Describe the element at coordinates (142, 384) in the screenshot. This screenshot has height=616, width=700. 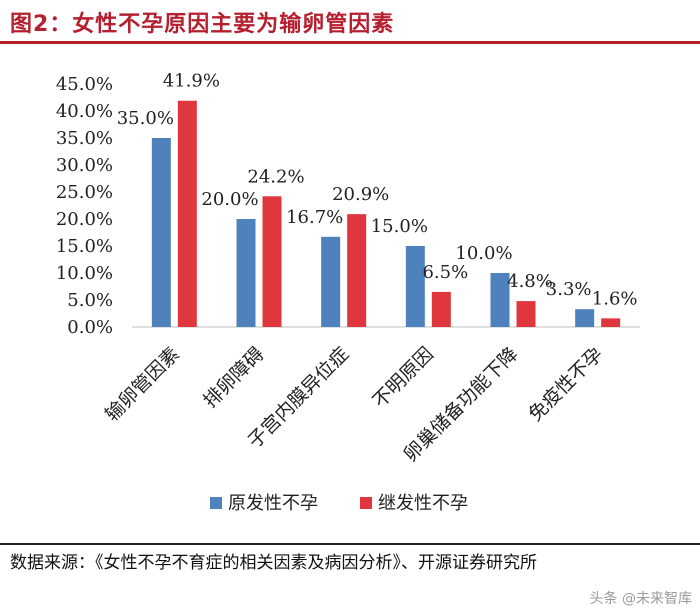
I see `category-label: 输卵管因素` at that location.